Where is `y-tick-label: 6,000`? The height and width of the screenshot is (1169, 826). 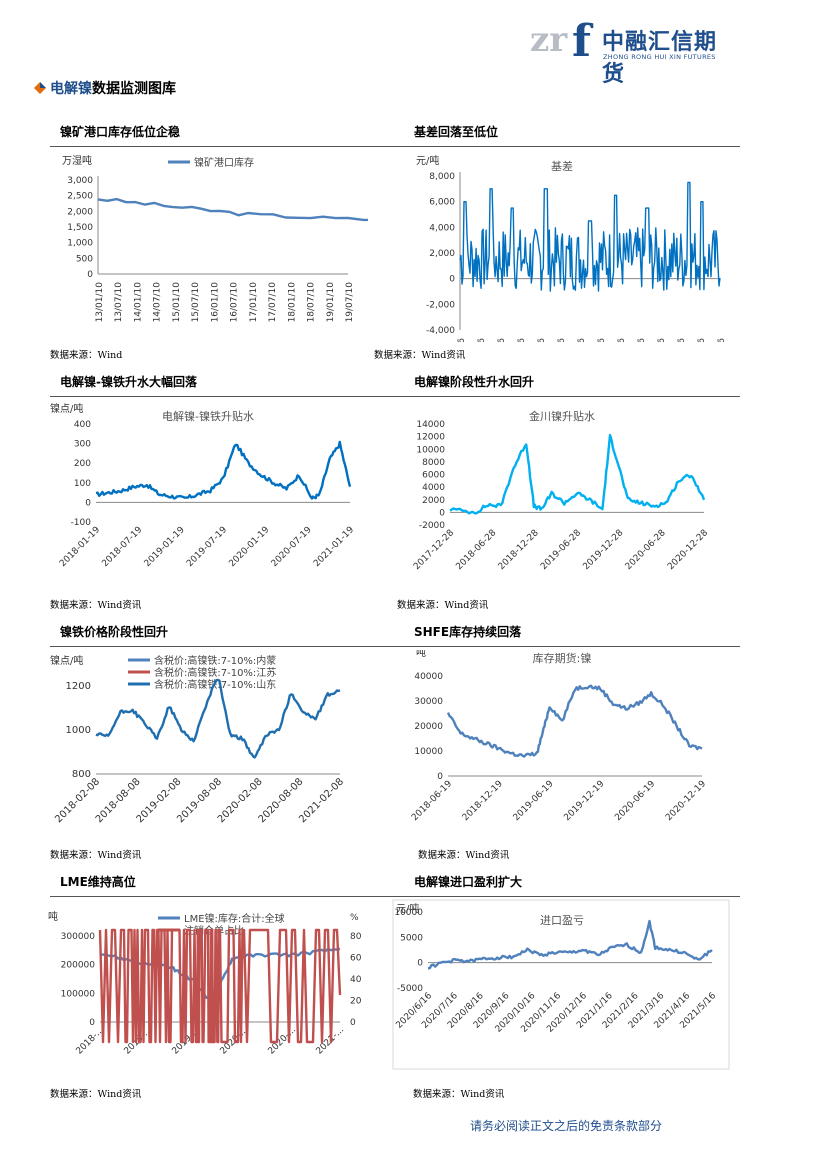 y-tick-label: 6,000 is located at coordinates (442, 203).